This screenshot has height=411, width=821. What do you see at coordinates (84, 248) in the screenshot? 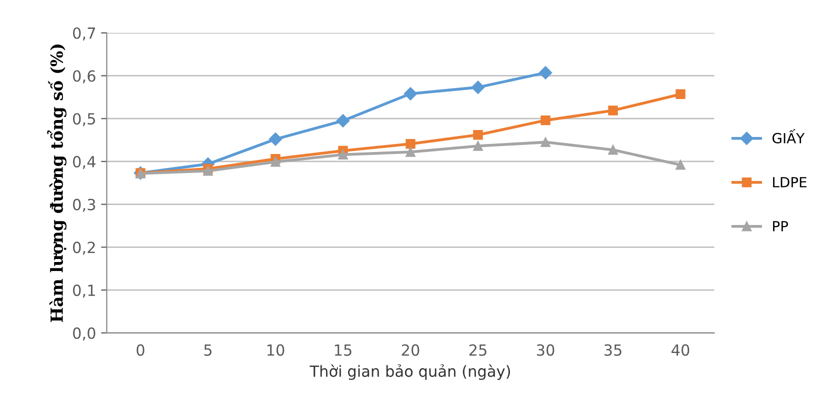
I see `y-tick-label: 0,2` at bounding box center [84, 248].